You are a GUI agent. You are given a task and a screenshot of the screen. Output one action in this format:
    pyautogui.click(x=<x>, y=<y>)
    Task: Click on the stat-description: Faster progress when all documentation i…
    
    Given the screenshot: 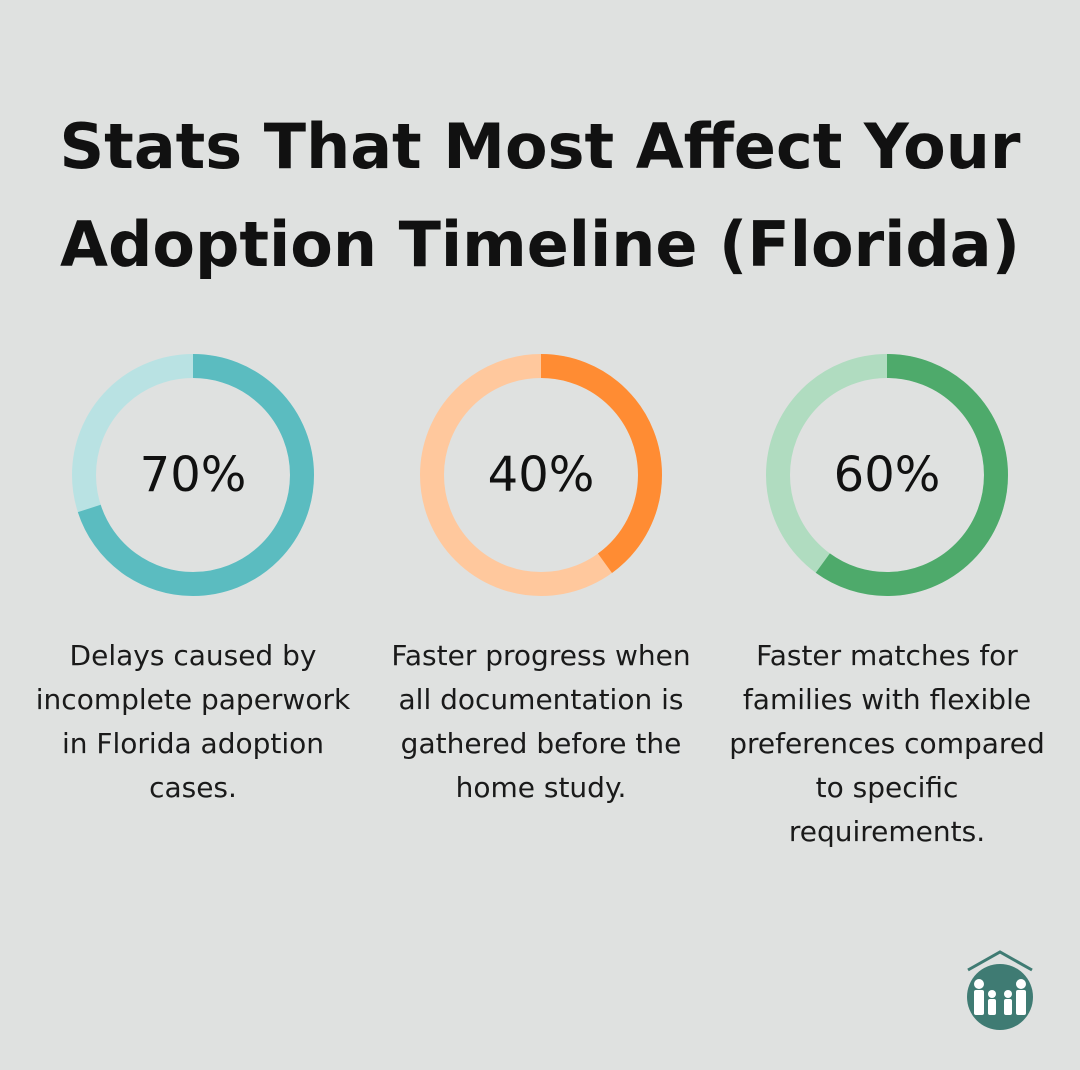 What is the action you would take?
    pyautogui.click(x=541, y=721)
    